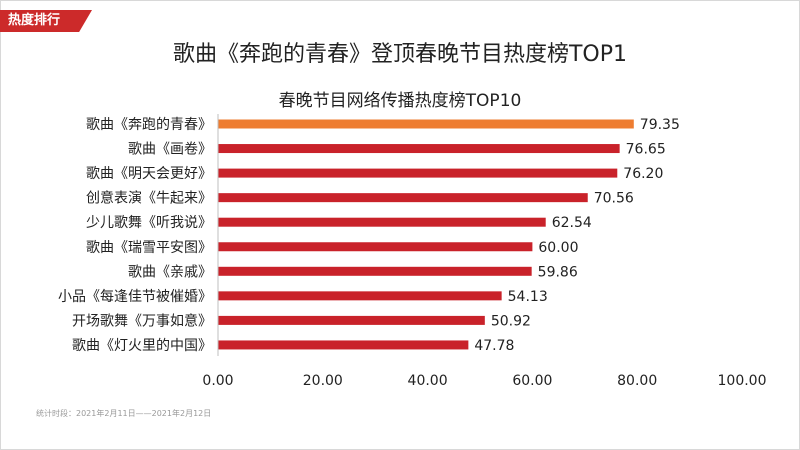 The width and height of the screenshot is (800, 450). I want to click on ranking-badge: 热度排行, so click(46, 21).